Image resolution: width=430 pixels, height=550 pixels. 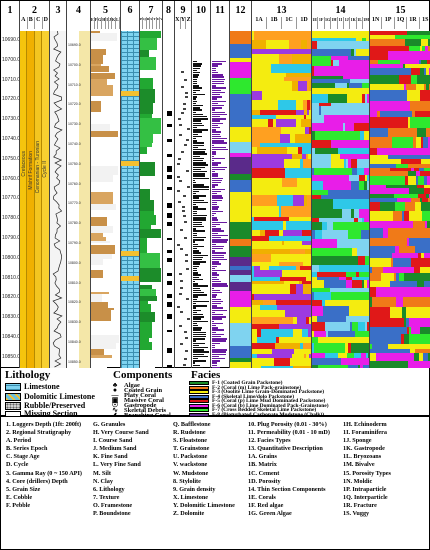 What do you see at coordinates (27, 449) in the screenshot?
I see `key-entry: B. Series Epoch` at bounding box center [27, 449].